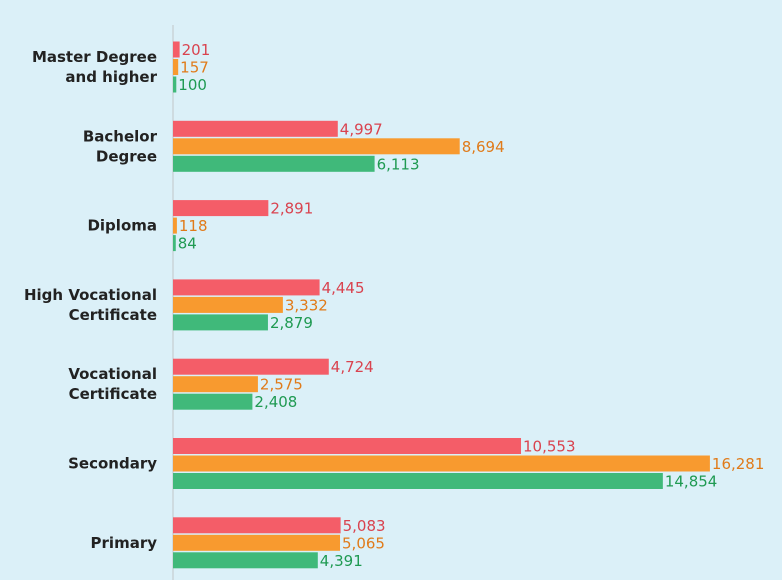  I want to click on value-label: 5,083, so click(364, 526).